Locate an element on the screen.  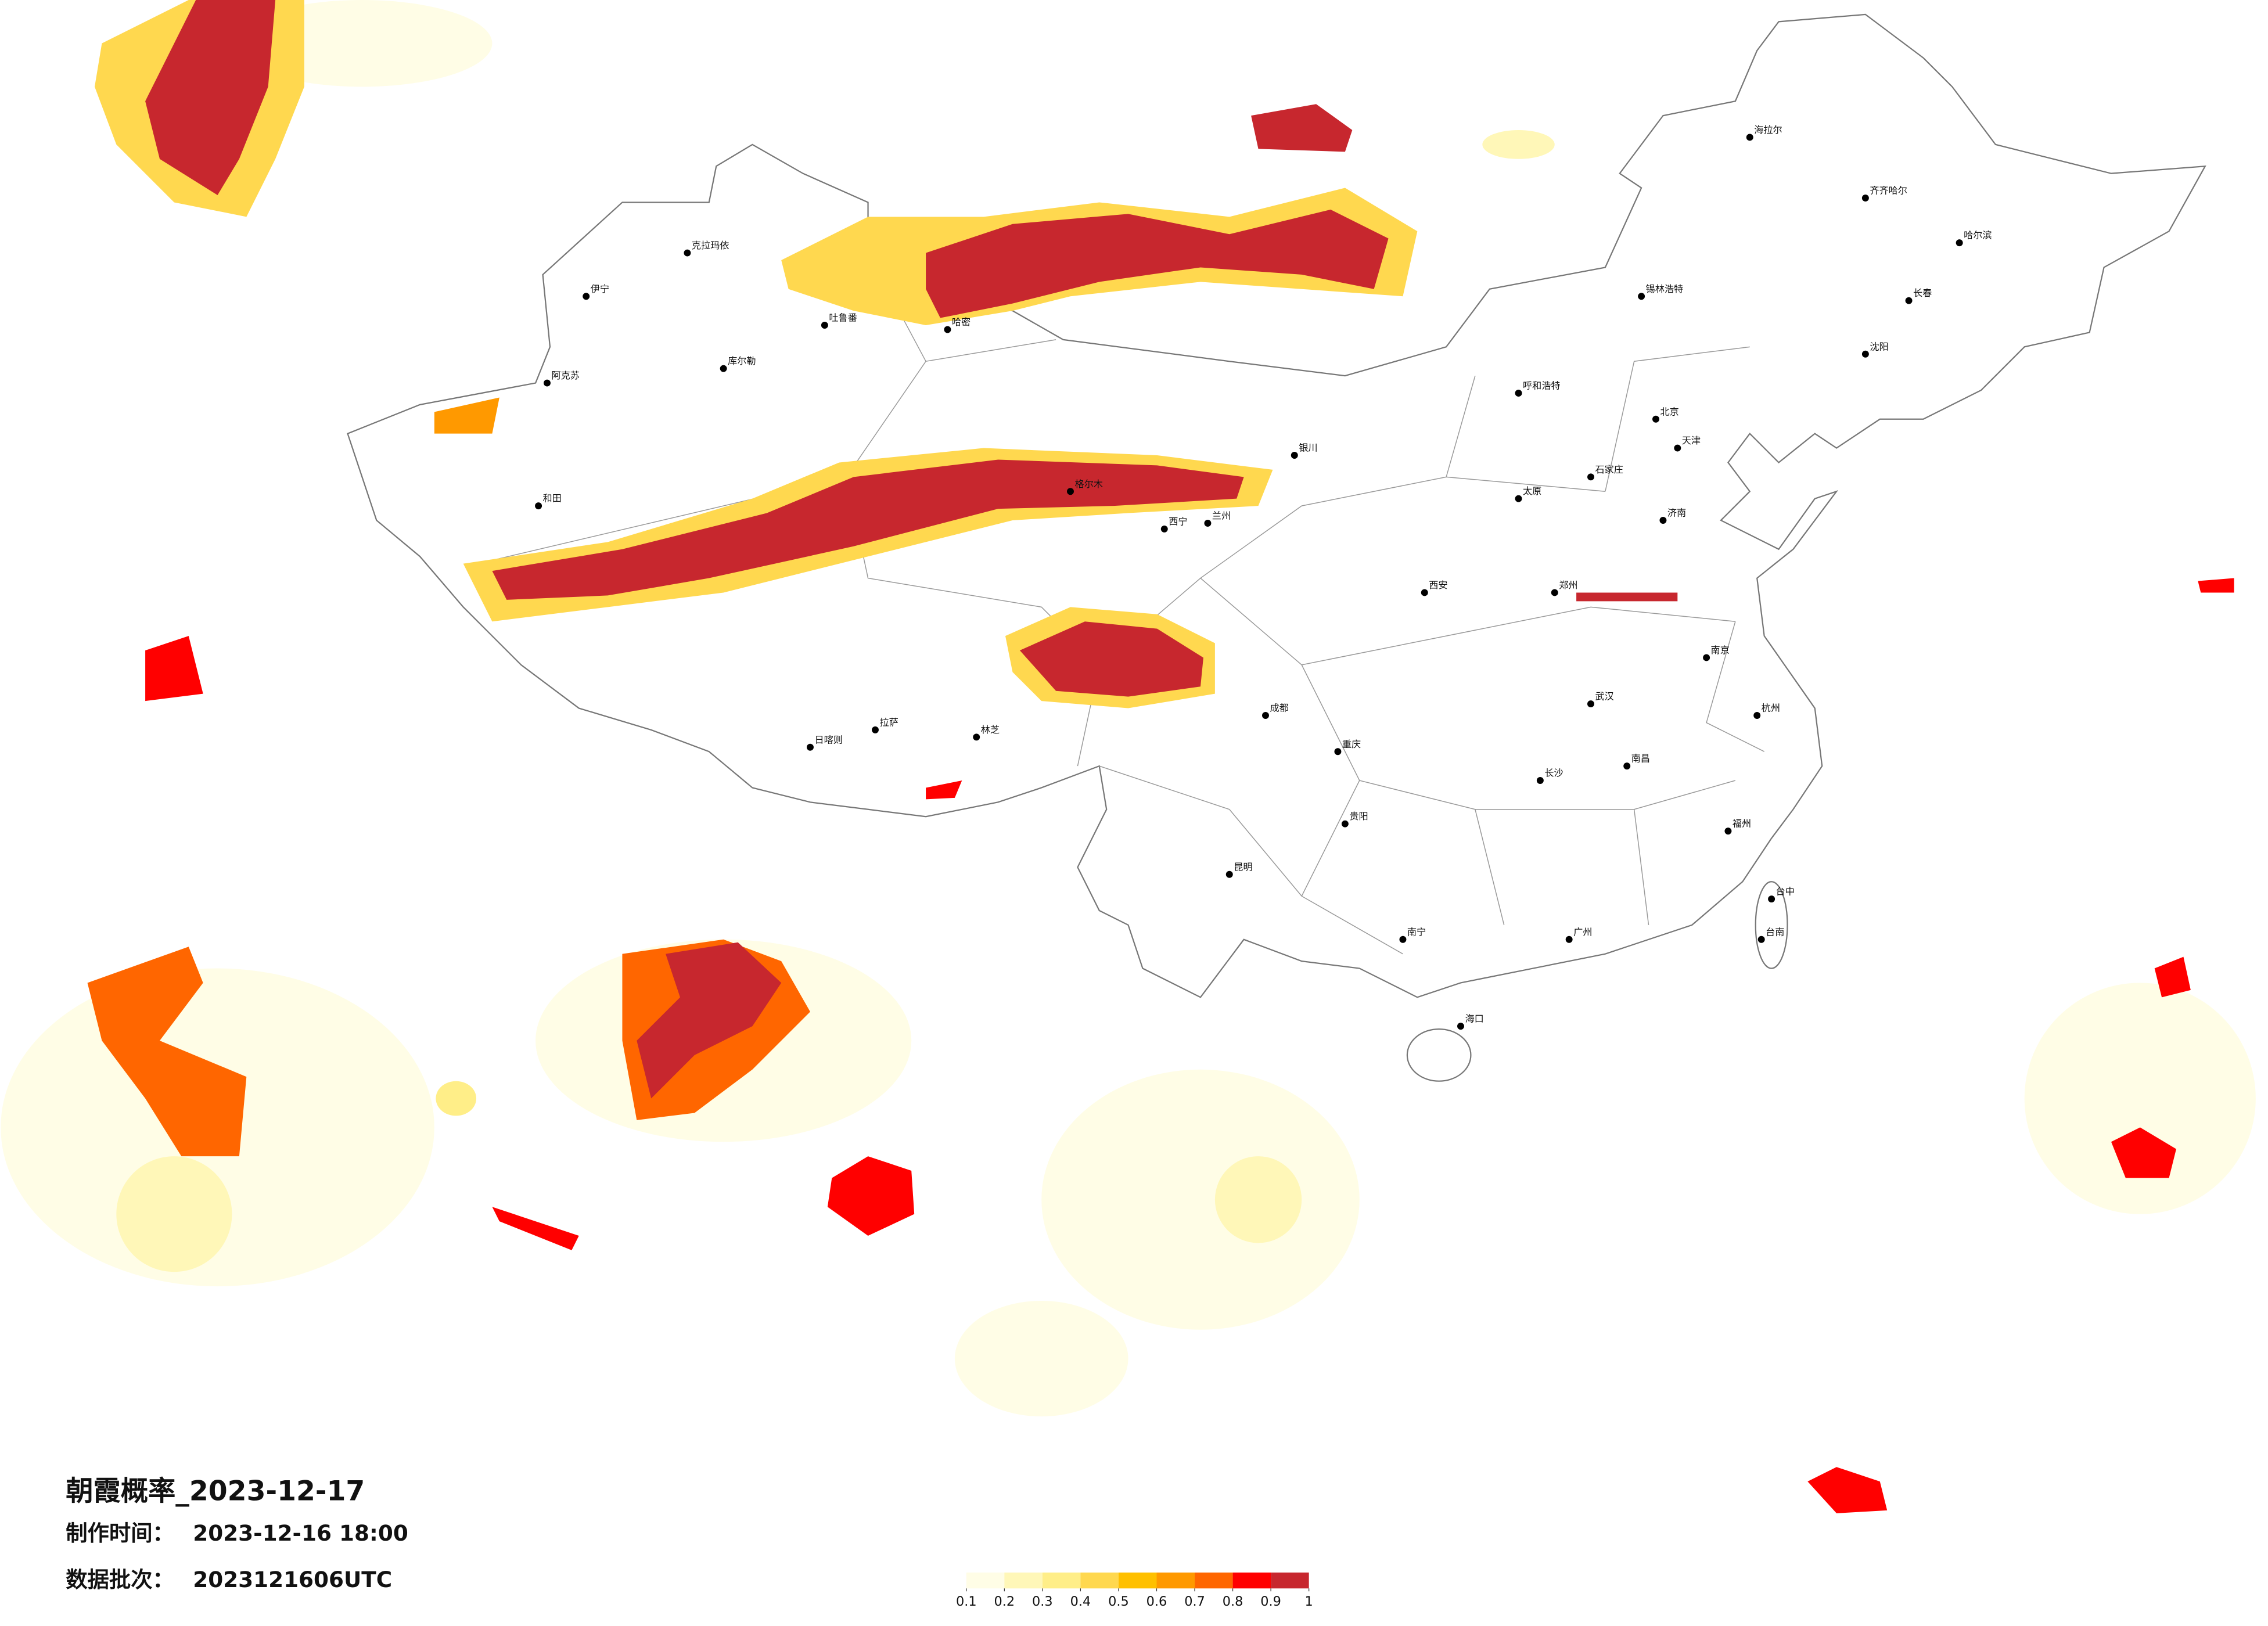
colorbar-tick-label: 0.7 is located at coordinates (1194, 1601).